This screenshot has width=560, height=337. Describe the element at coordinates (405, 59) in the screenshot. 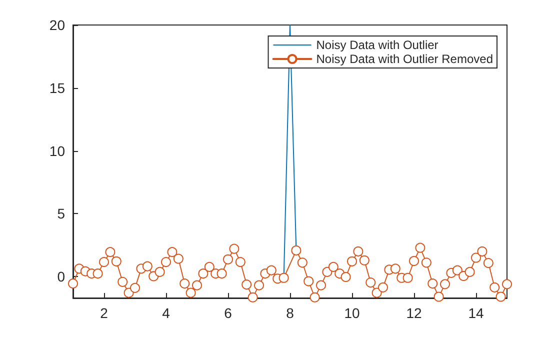

I see `legend-label: Noisy Data with Outlier Removed` at that location.